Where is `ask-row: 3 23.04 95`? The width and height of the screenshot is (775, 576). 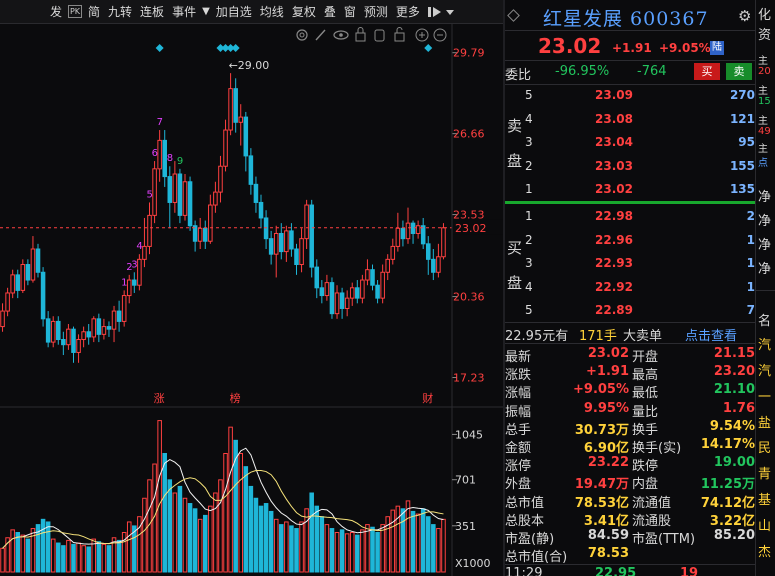
ask-row: 3 23.04 95 is located at coordinates (630, 146).